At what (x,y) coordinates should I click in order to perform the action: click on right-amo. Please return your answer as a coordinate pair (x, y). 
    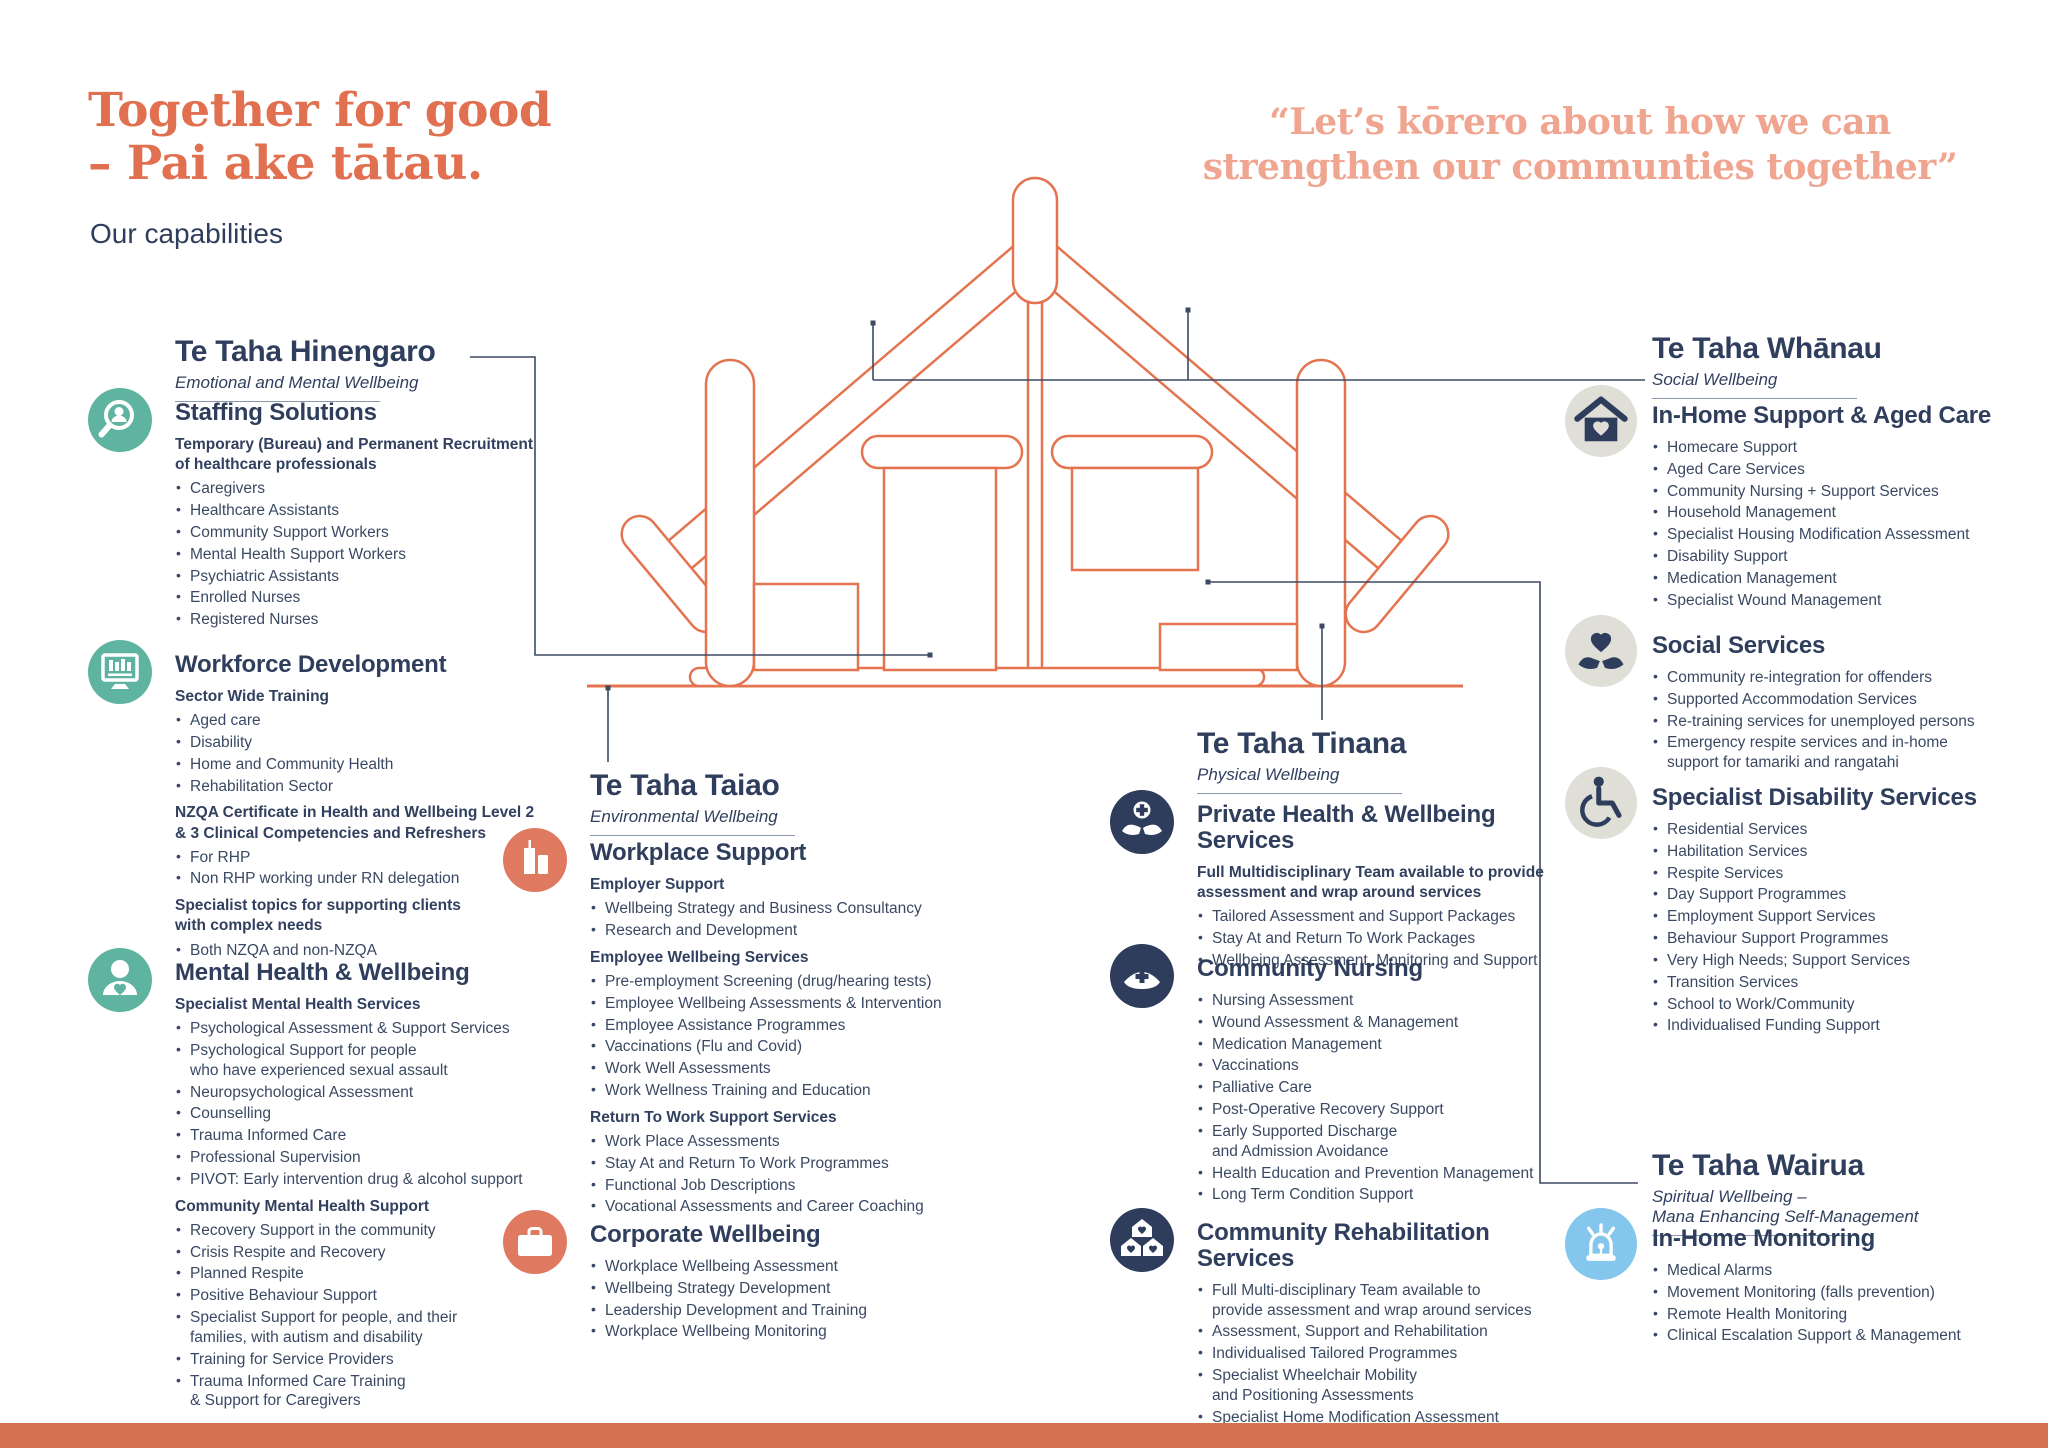
    Looking at the image, I should click on (1321, 523).